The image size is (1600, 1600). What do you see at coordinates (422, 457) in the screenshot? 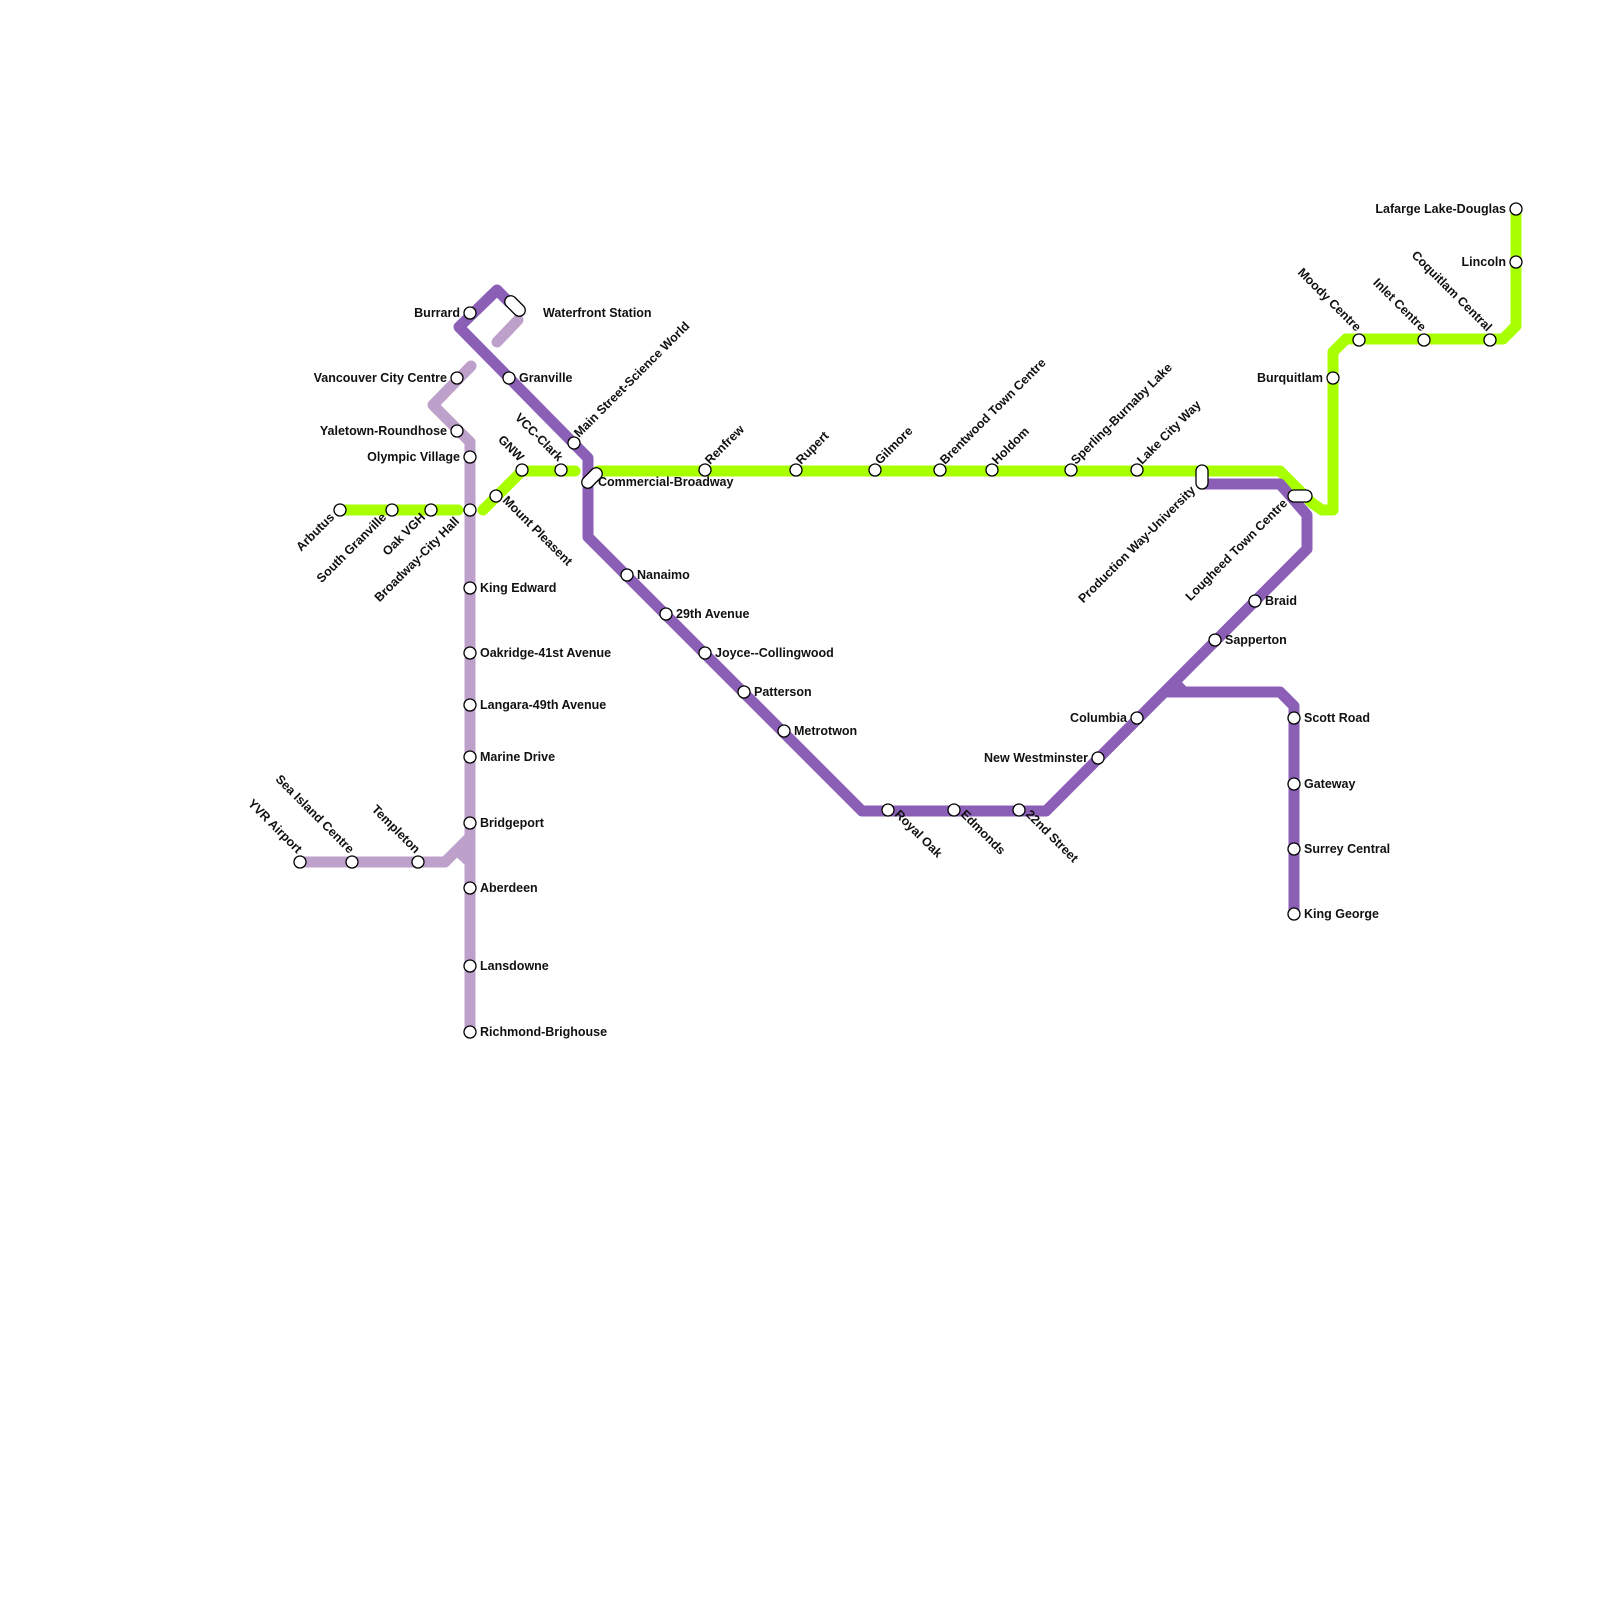
I see `station-olympic-village: Olympic Village` at bounding box center [422, 457].